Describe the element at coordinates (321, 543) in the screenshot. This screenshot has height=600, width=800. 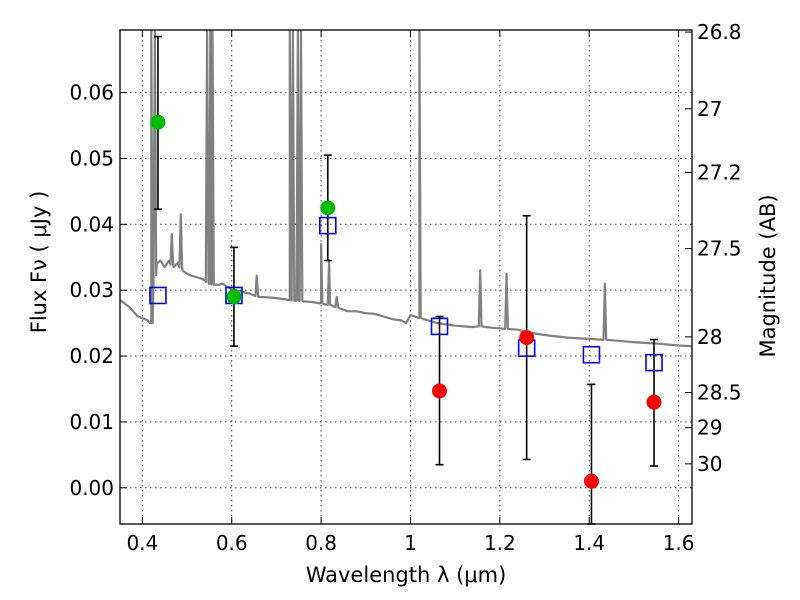
I see `x-tick-label: 0.8` at that location.